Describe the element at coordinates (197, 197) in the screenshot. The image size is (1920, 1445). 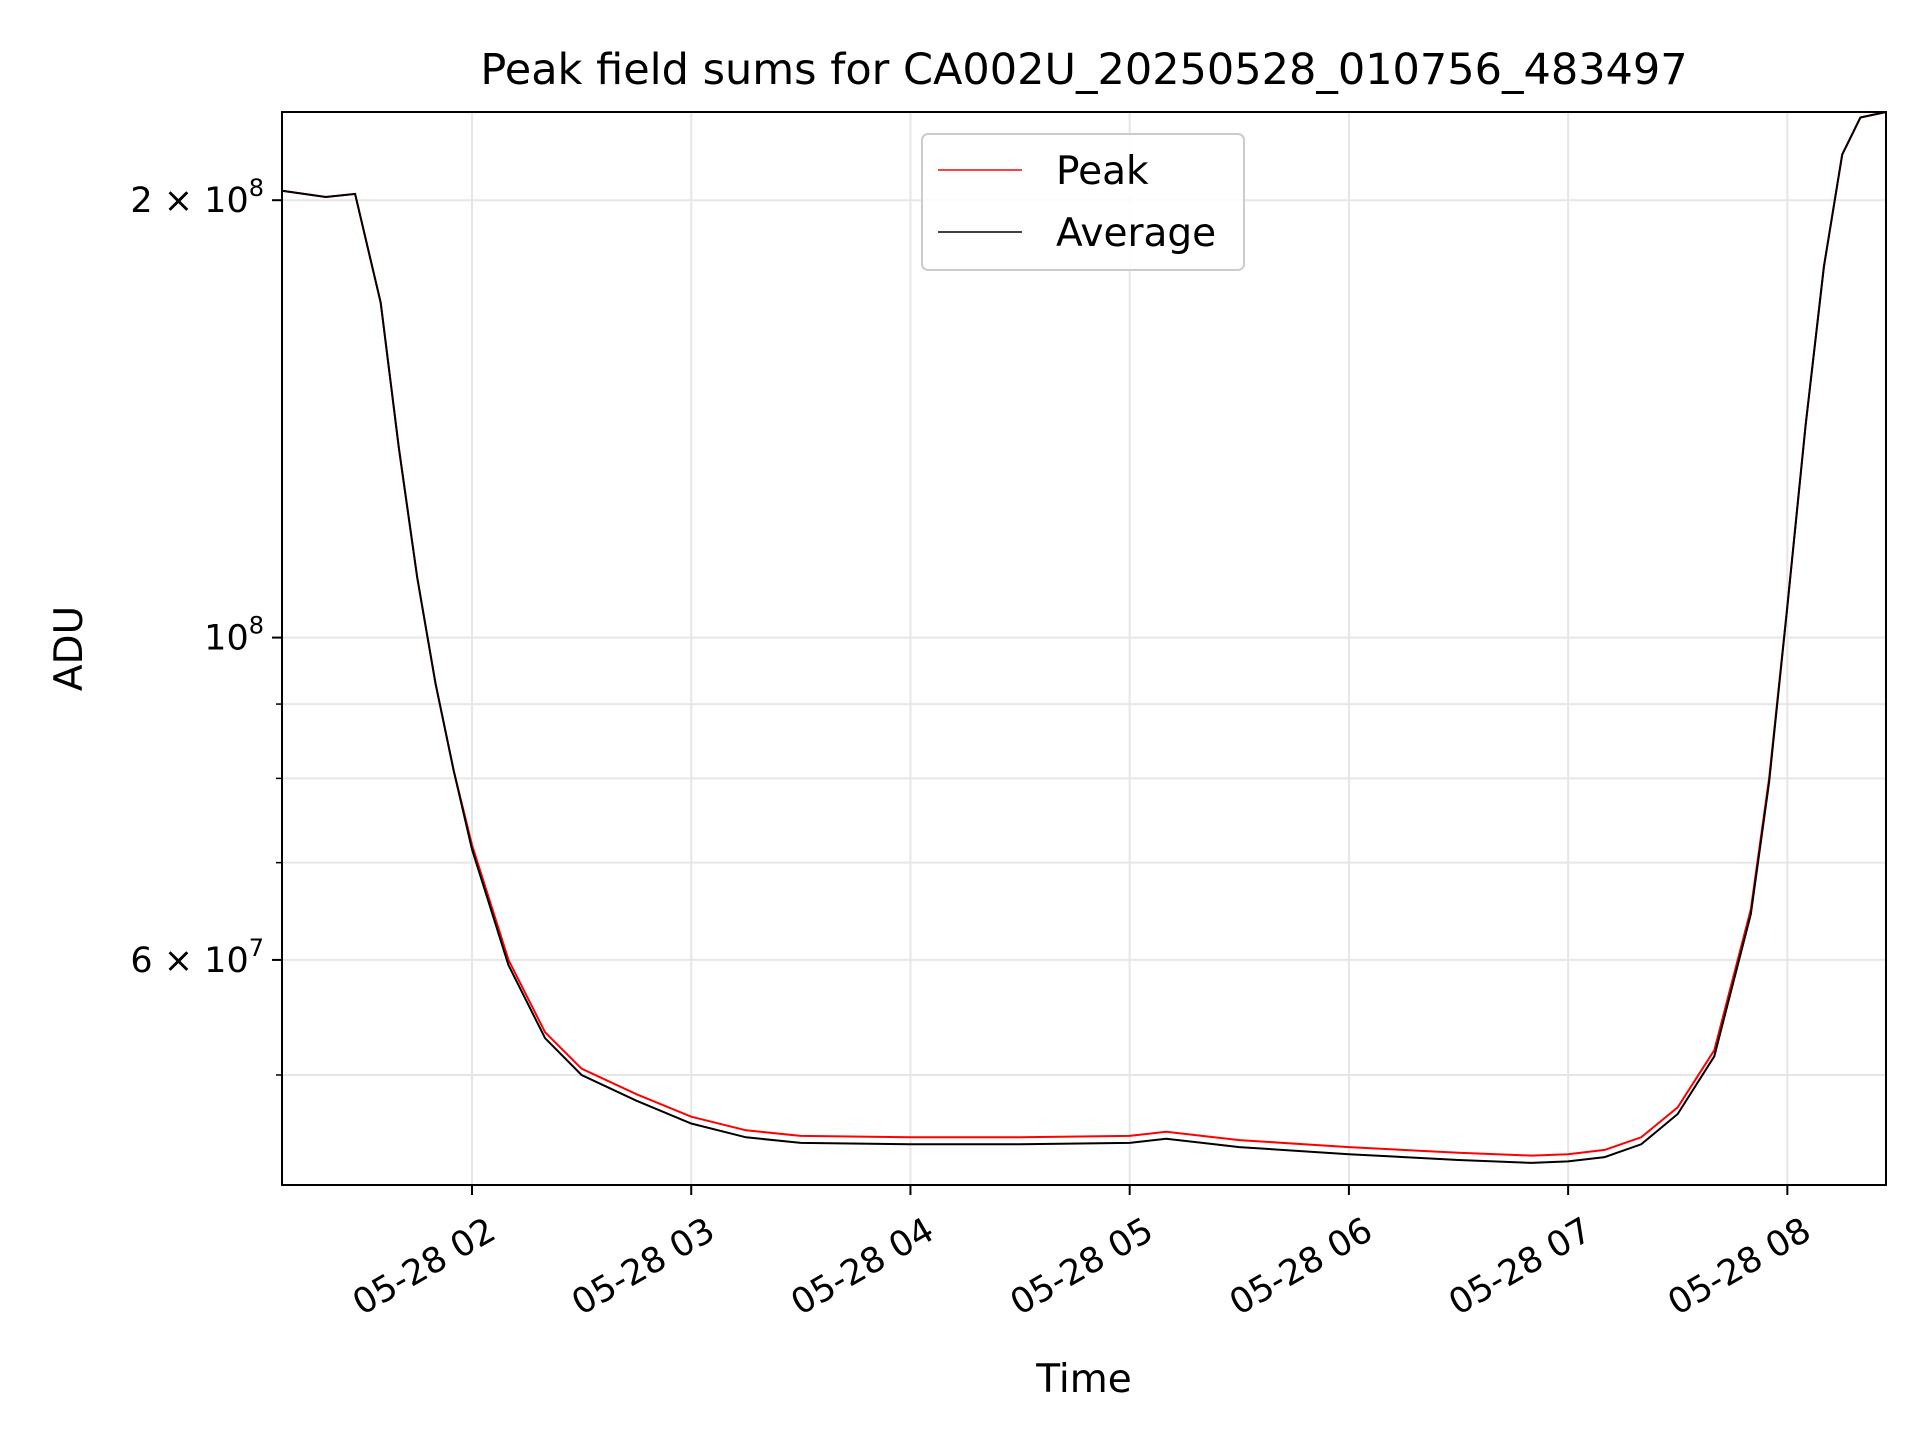
I see `y-tick-label: 2 × 108` at that location.